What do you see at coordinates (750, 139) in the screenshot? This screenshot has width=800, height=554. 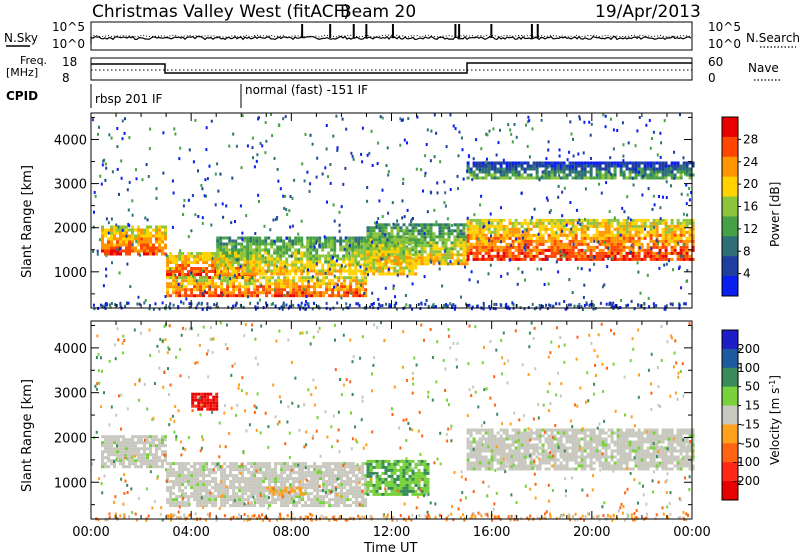 I see `colorbar-tick-label: 28` at bounding box center [750, 139].